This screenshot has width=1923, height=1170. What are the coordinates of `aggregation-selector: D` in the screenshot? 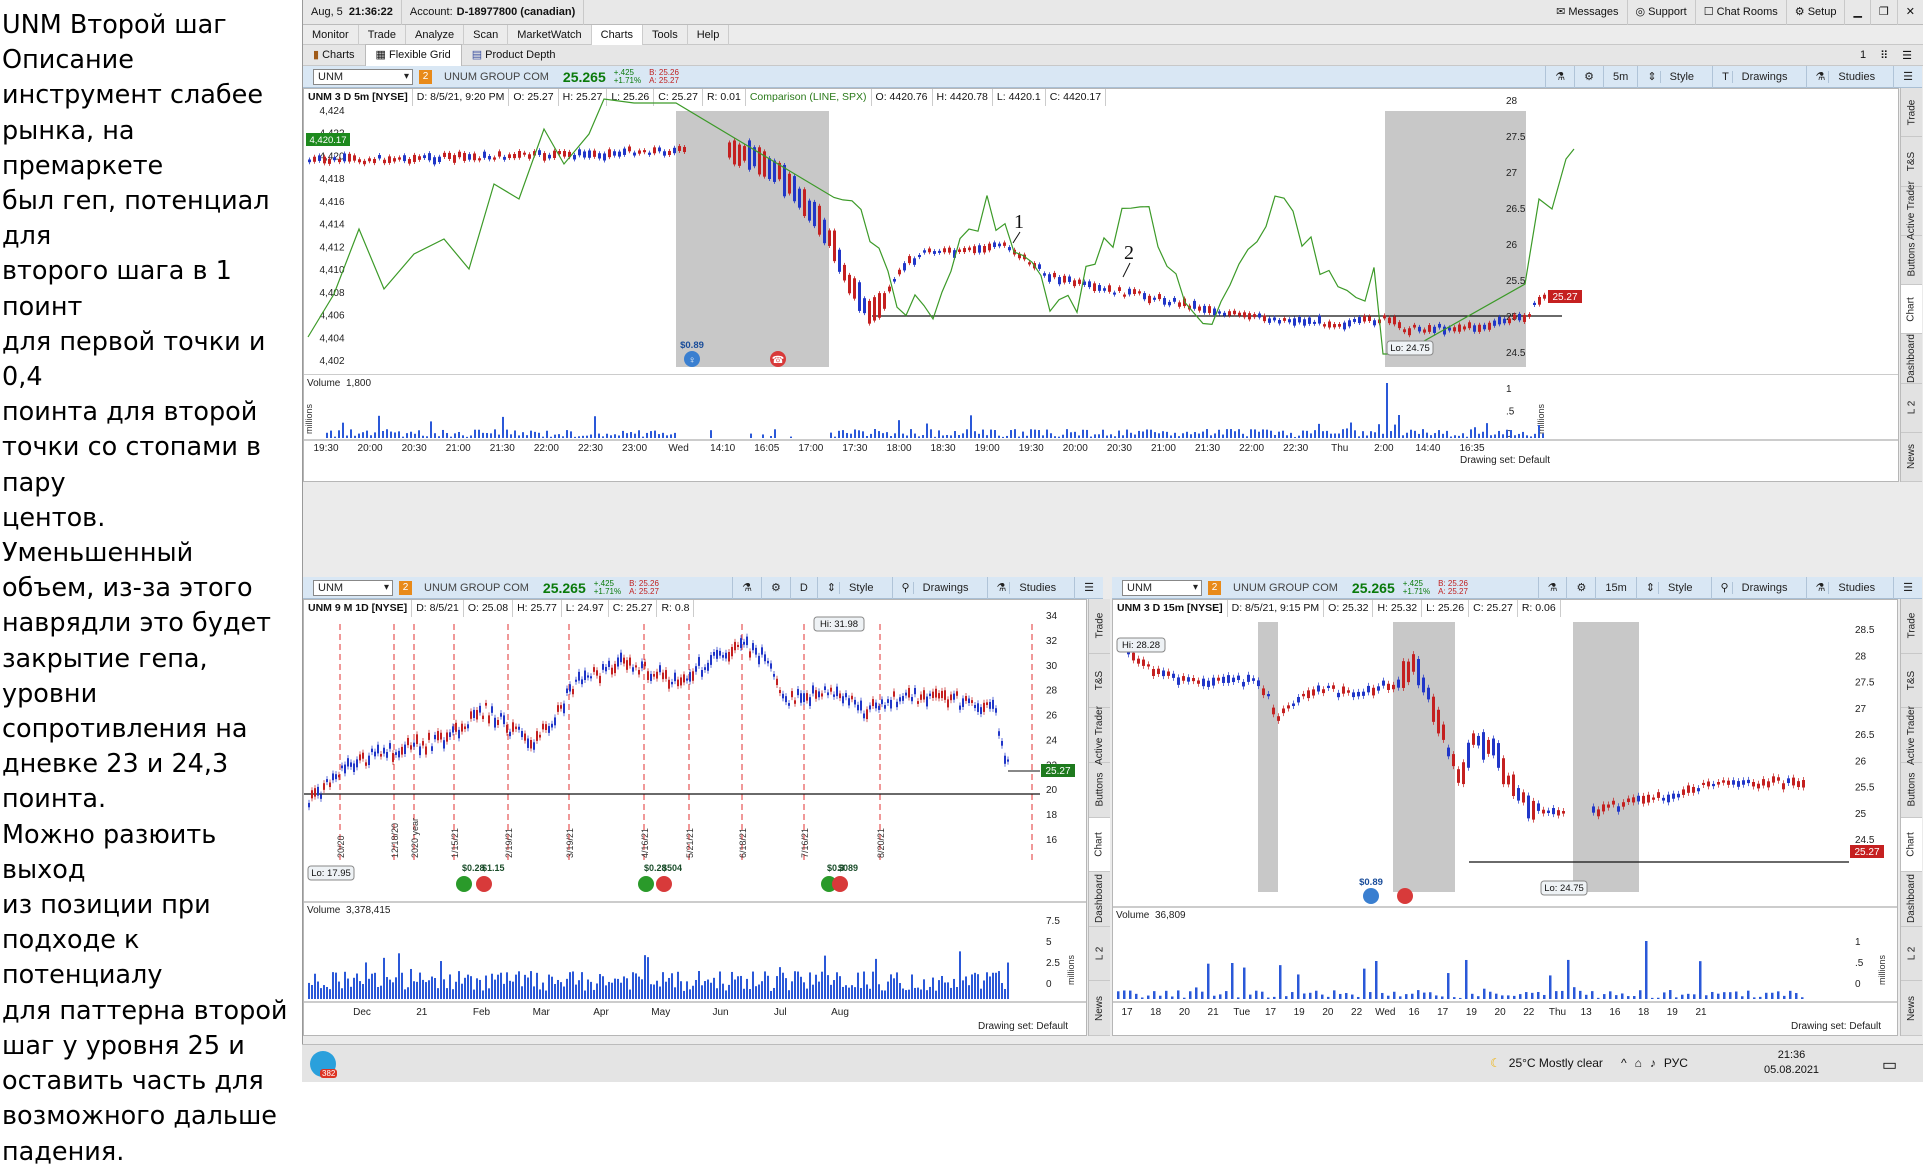 It's located at (803, 587).